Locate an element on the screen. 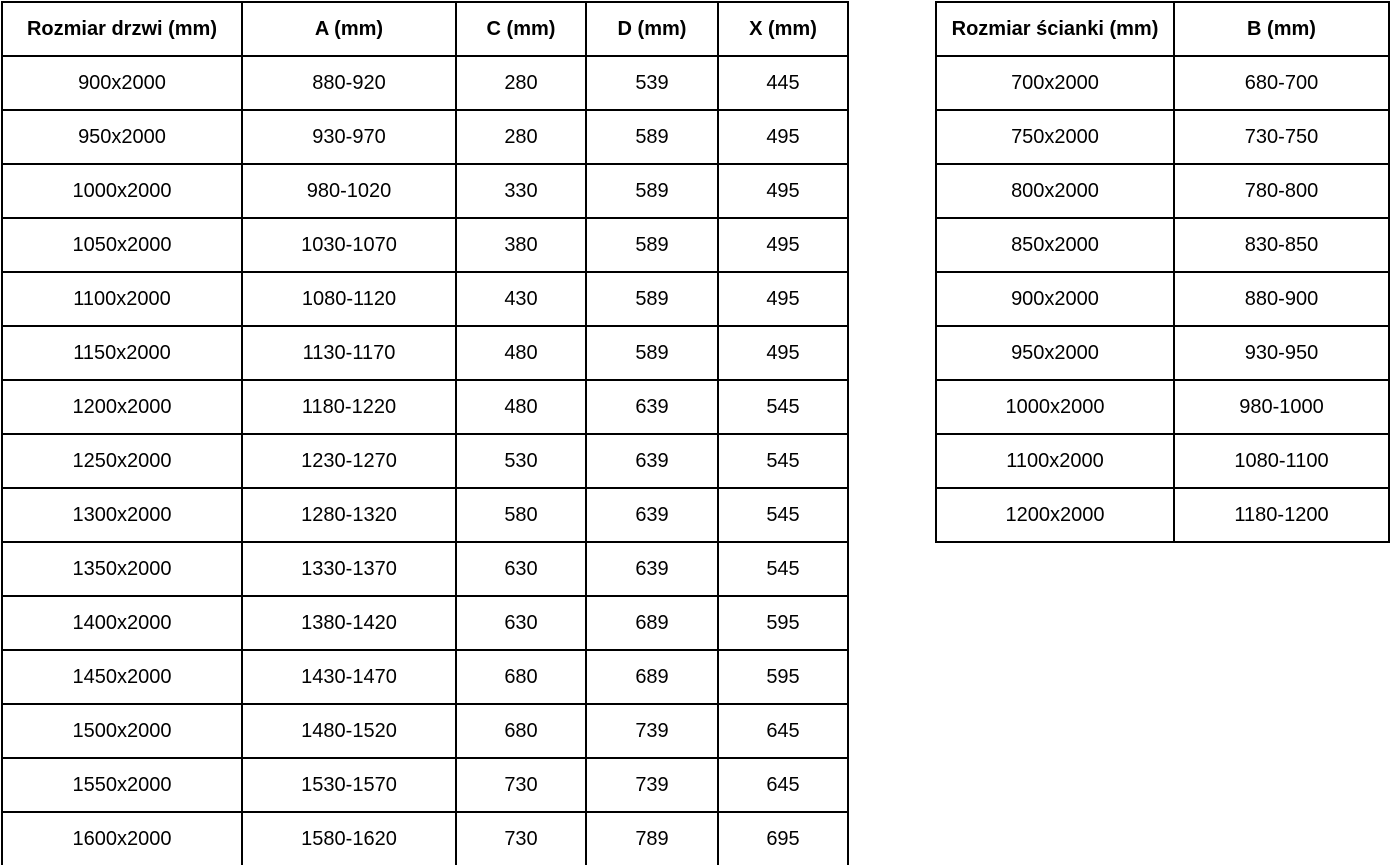  table-cell: 1200x2000 is located at coordinates (1055, 515).